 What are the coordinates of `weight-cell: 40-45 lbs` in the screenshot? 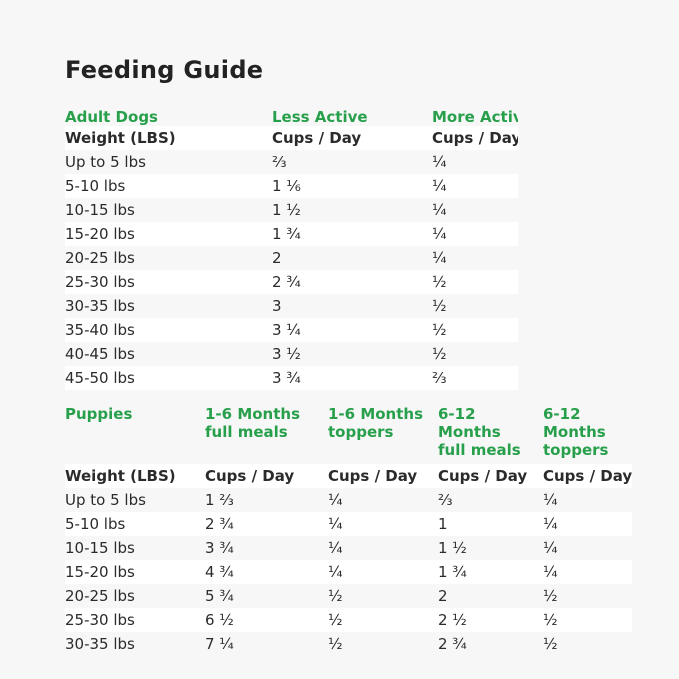 It's located at (100, 354).